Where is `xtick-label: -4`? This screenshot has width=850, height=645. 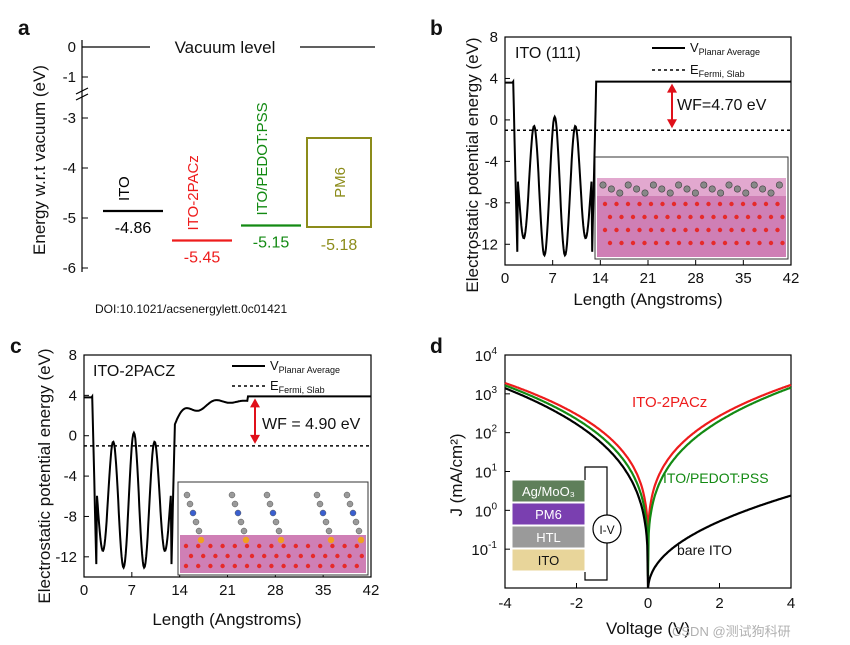
xtick-label: -4 is located at coordinates (504, 603).